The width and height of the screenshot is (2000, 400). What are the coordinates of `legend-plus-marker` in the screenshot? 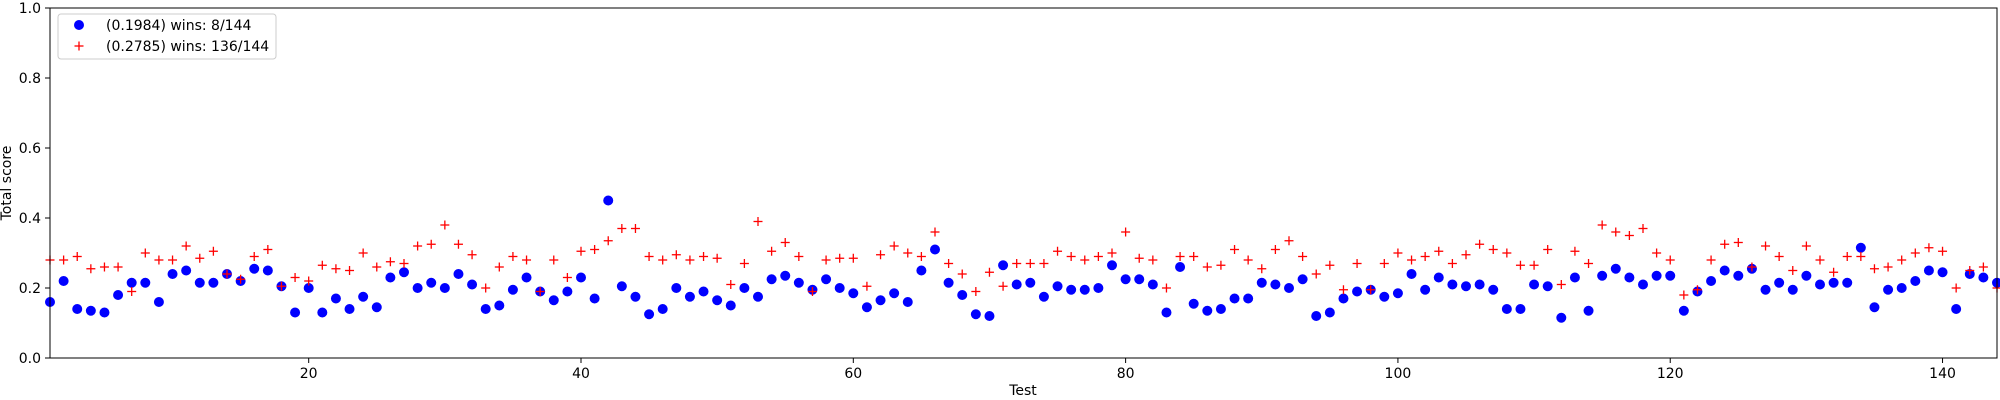 It's located at (79, 46).